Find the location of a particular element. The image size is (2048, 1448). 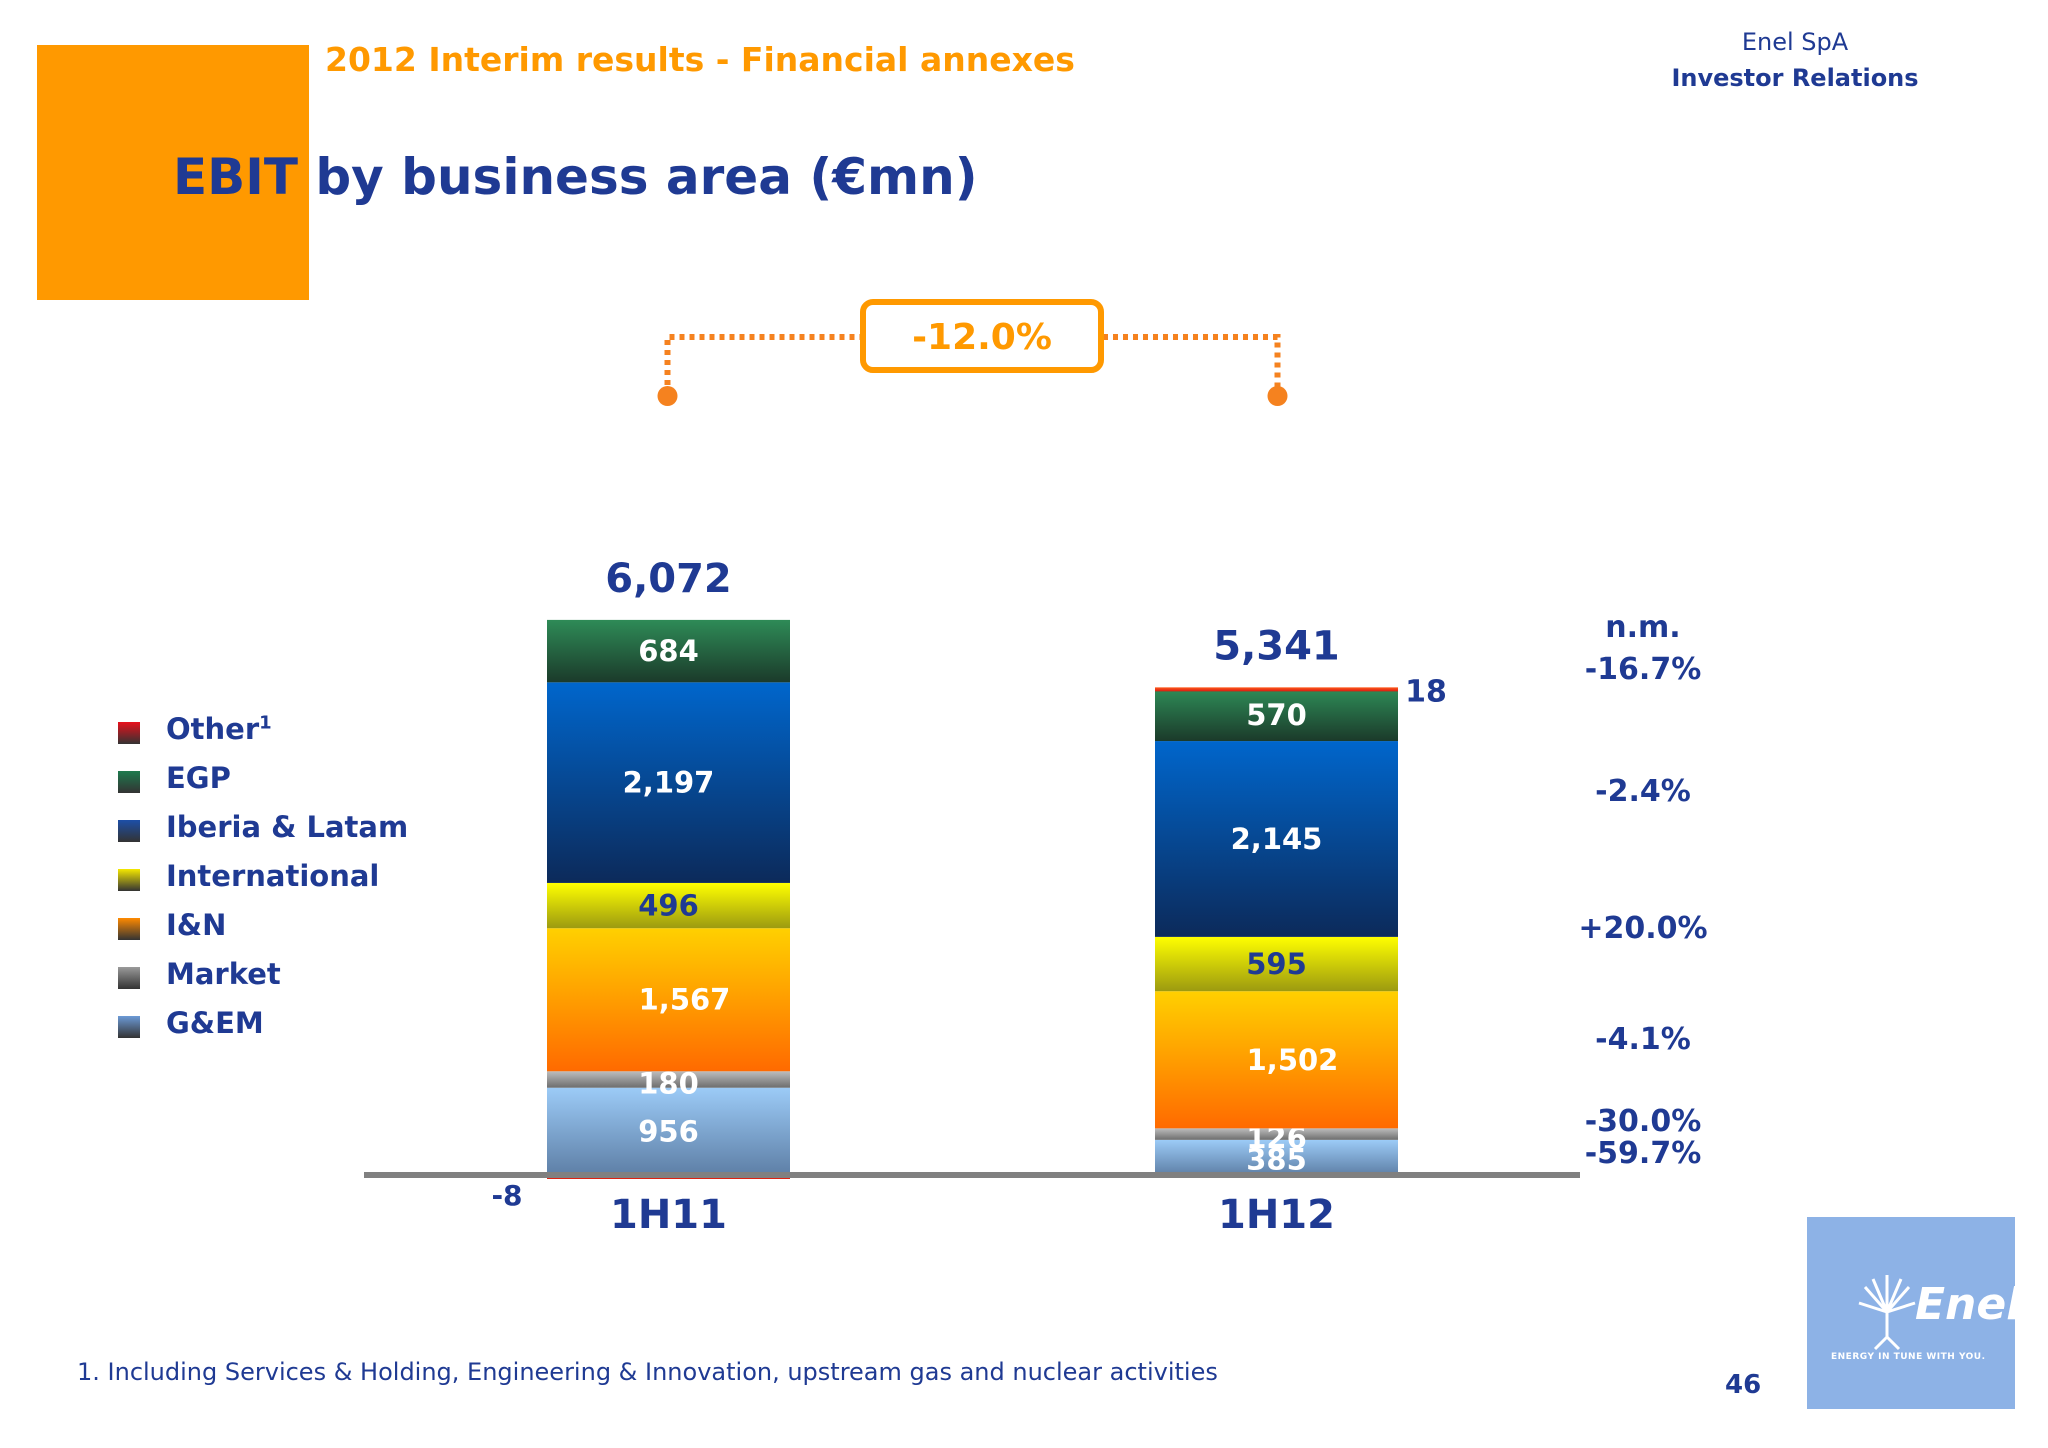

legend-swatch-other is located at coordinates (129, 733).